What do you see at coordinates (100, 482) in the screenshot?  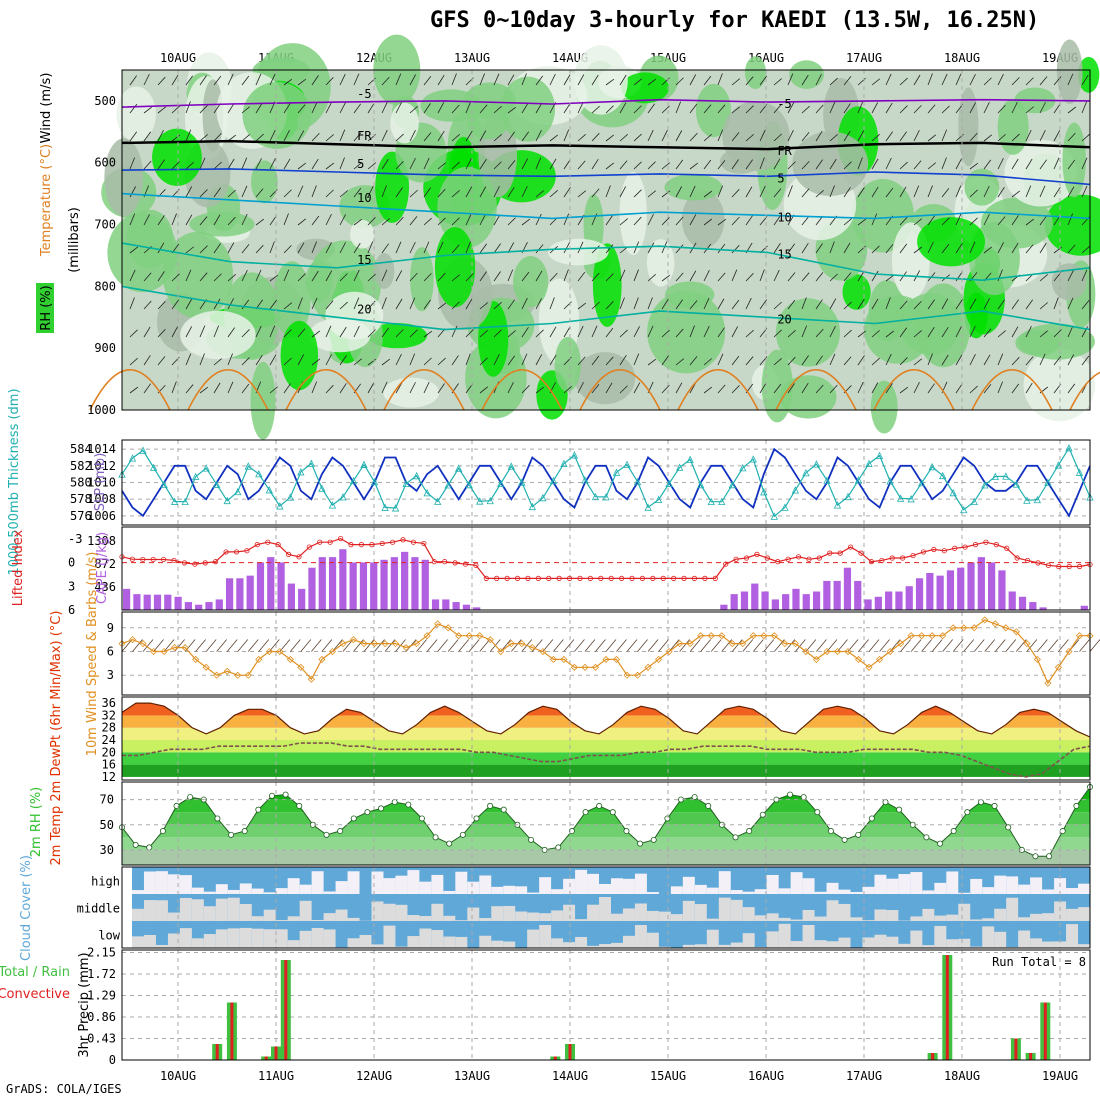 I see `ylabel-slp: SLP (mb)` at bounding box center [100, 482].